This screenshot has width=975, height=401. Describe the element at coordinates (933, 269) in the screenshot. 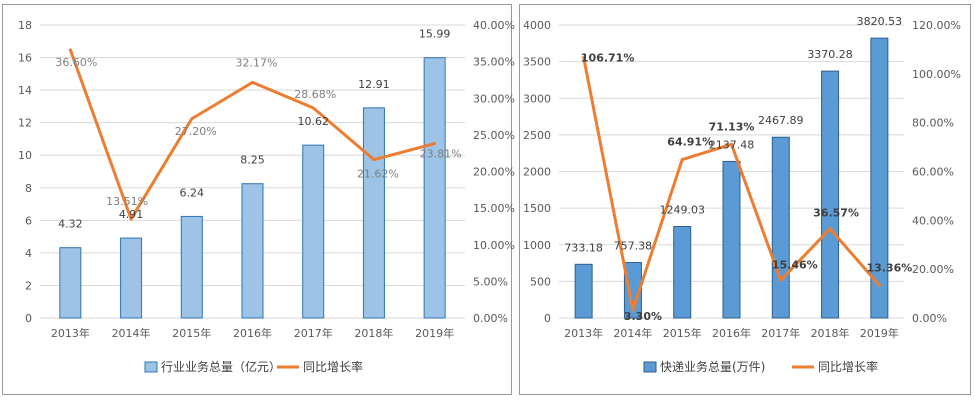

I see `express-y2-tick: 20.00%` at that location.